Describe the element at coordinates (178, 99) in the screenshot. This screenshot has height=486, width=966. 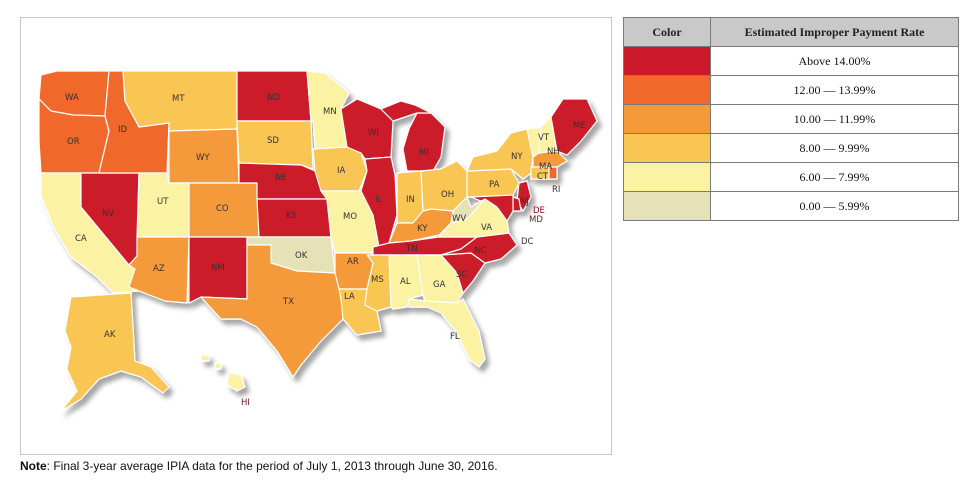
I see `label-mt: MT` at that location.